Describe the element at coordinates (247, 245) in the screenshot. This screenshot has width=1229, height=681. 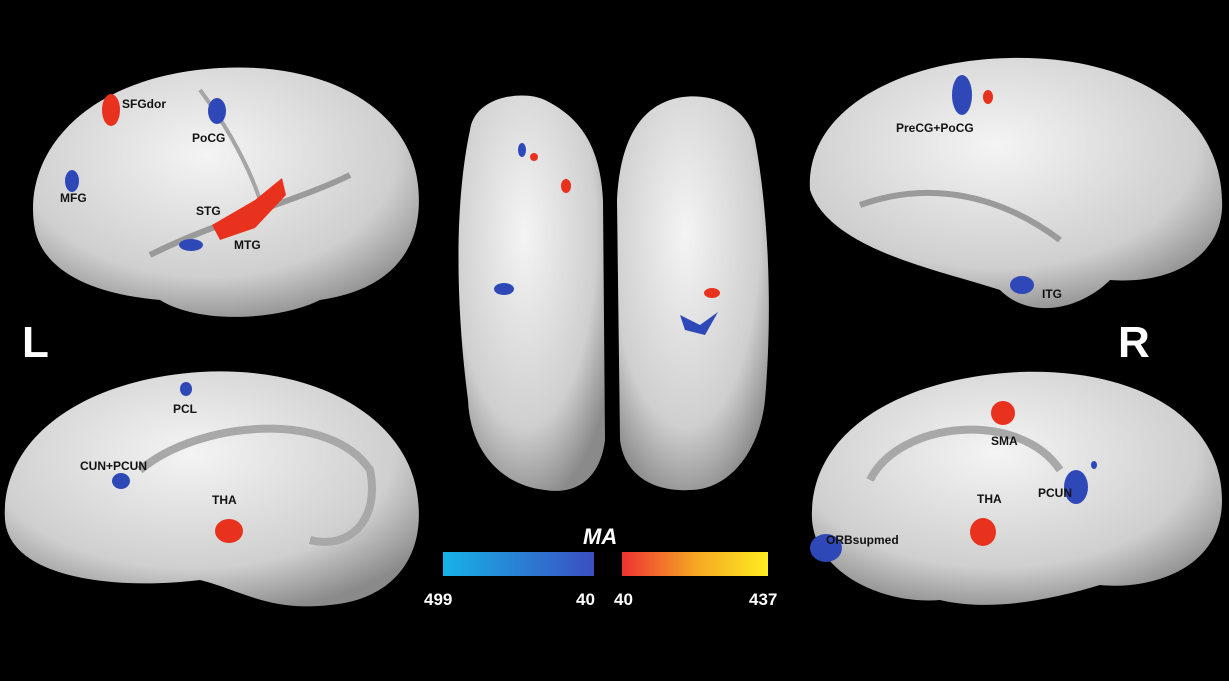
I see `region-label: MTG` at that location.